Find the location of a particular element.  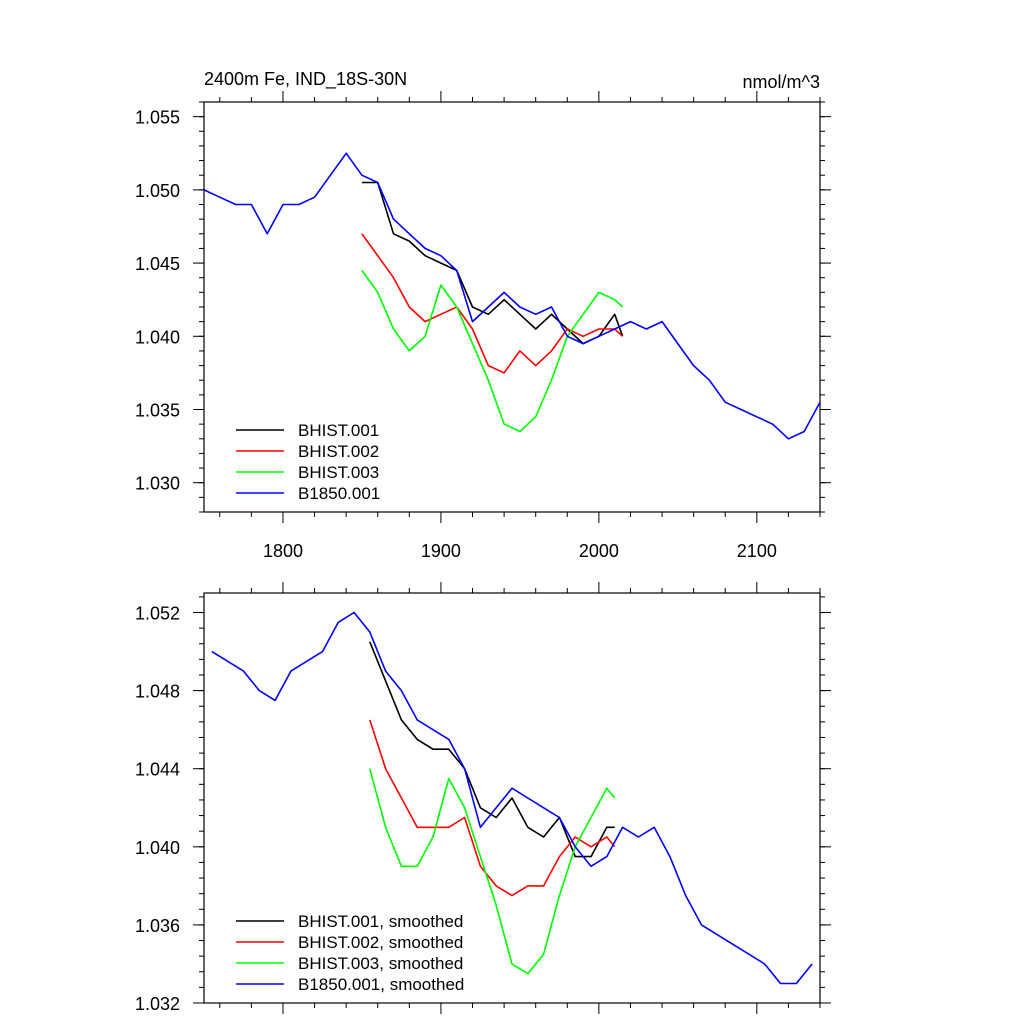

y-tick-label: 1.036 is located at coordinates (157, 926).